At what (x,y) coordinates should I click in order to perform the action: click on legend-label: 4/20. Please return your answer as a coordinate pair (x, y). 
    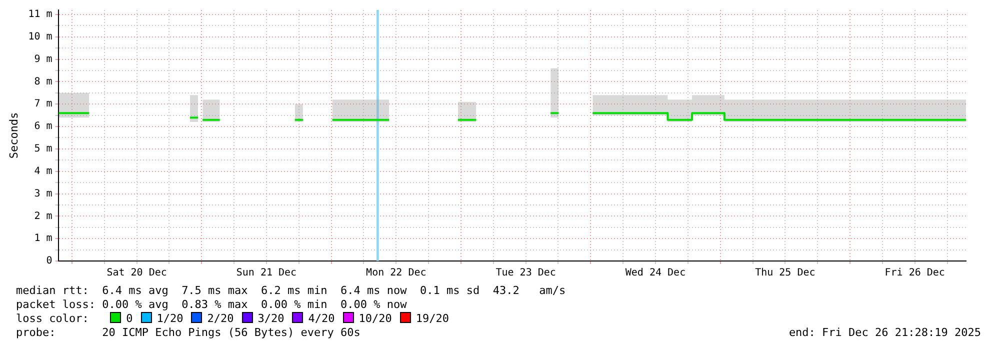
    Looking at the image, I should click on (321, 318).